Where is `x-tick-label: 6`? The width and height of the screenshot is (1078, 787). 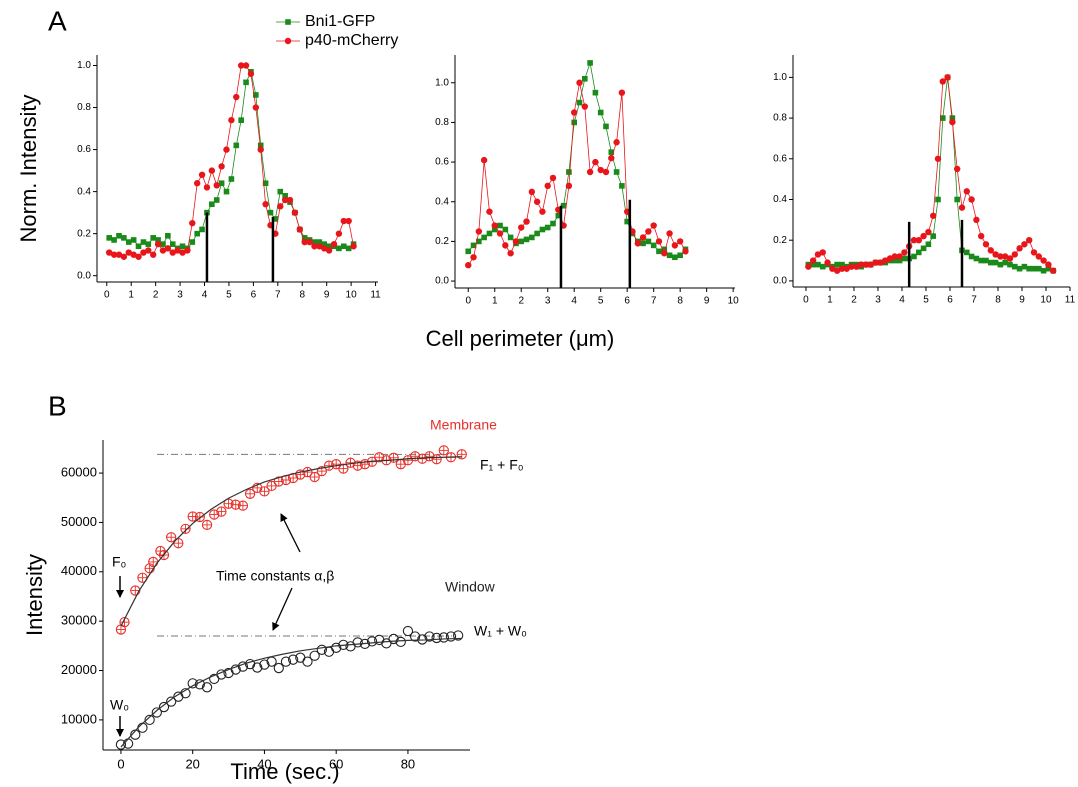
x-tick-label: 6 is located at coordinates (627, 301).